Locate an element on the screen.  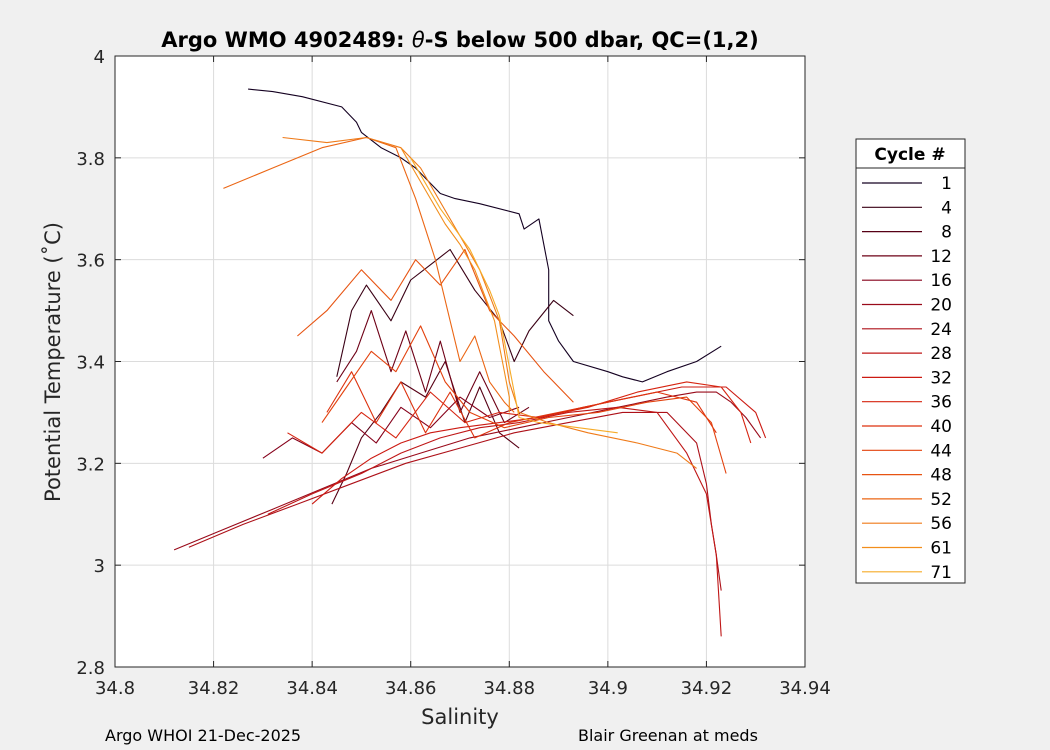
y-tick-label: 2.8 is located at coordinates (90, 668).